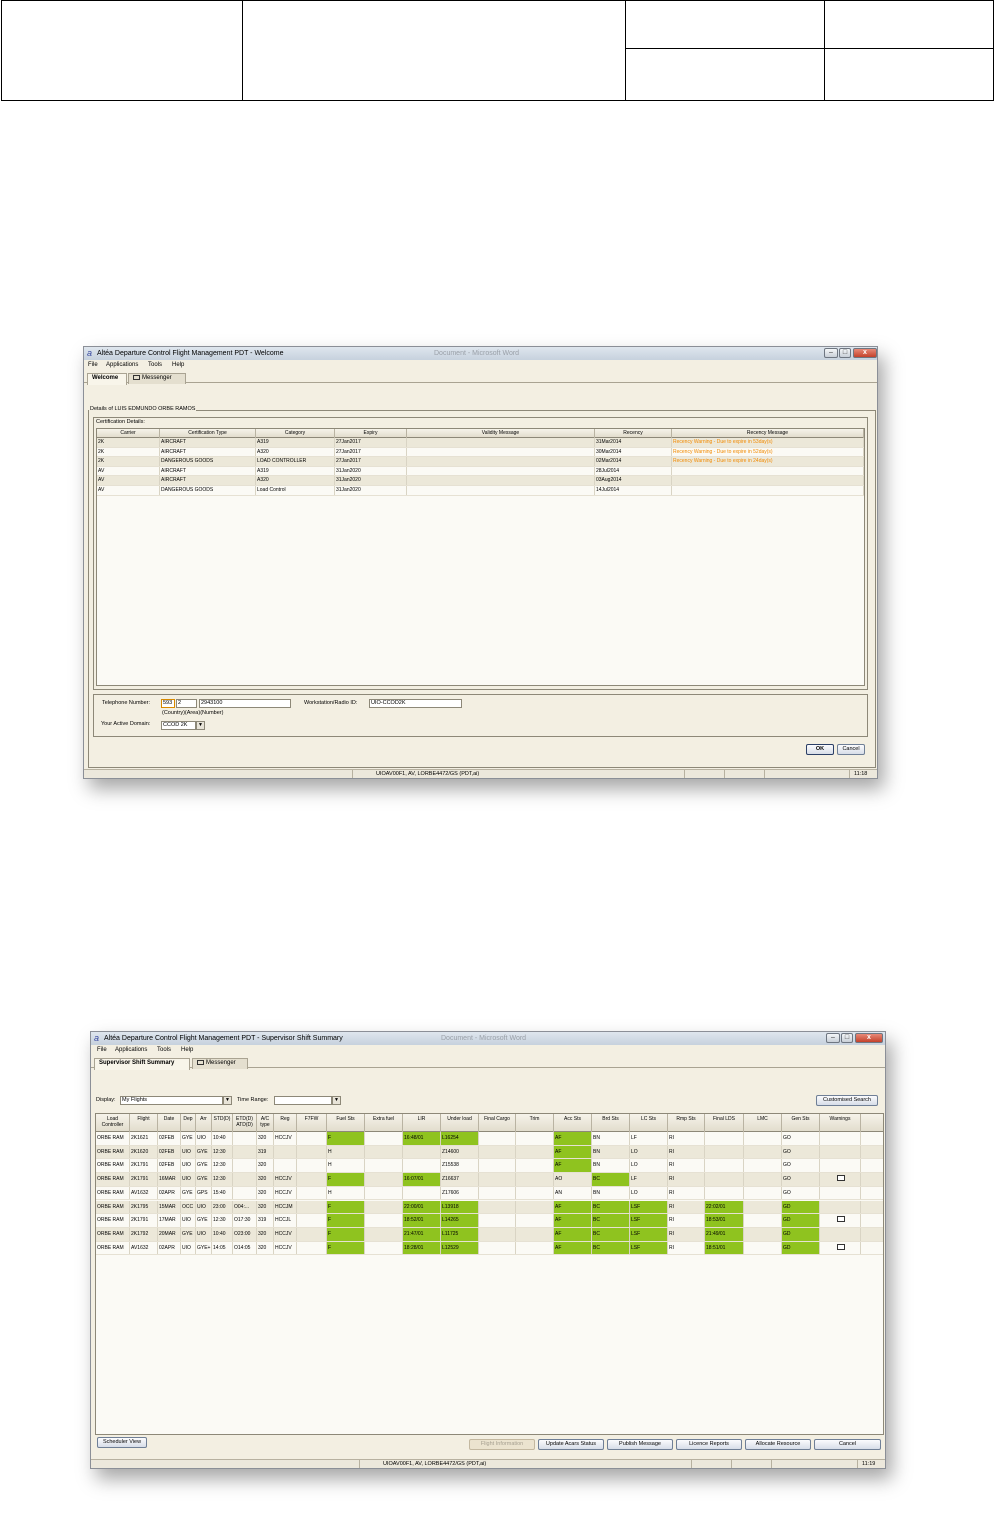 This screenshot has width=994, height=1517. What do you see at coordinates (460, 1123) in the screenshot?
I see `column-header: Under load` at bounding box center [460, 1123].